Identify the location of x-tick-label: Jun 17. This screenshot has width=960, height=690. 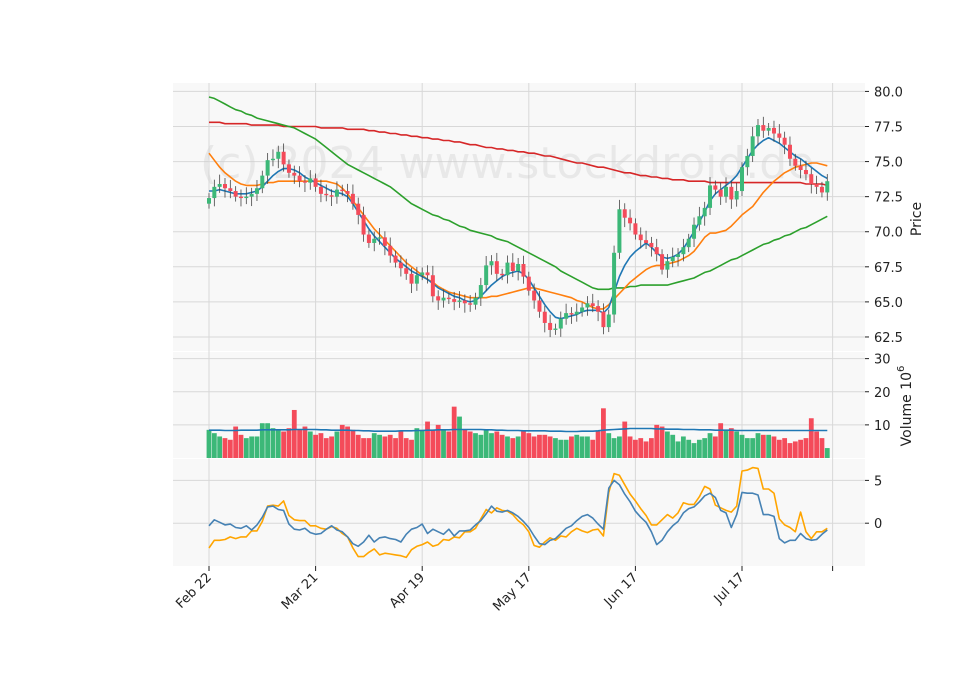
(621, 590).